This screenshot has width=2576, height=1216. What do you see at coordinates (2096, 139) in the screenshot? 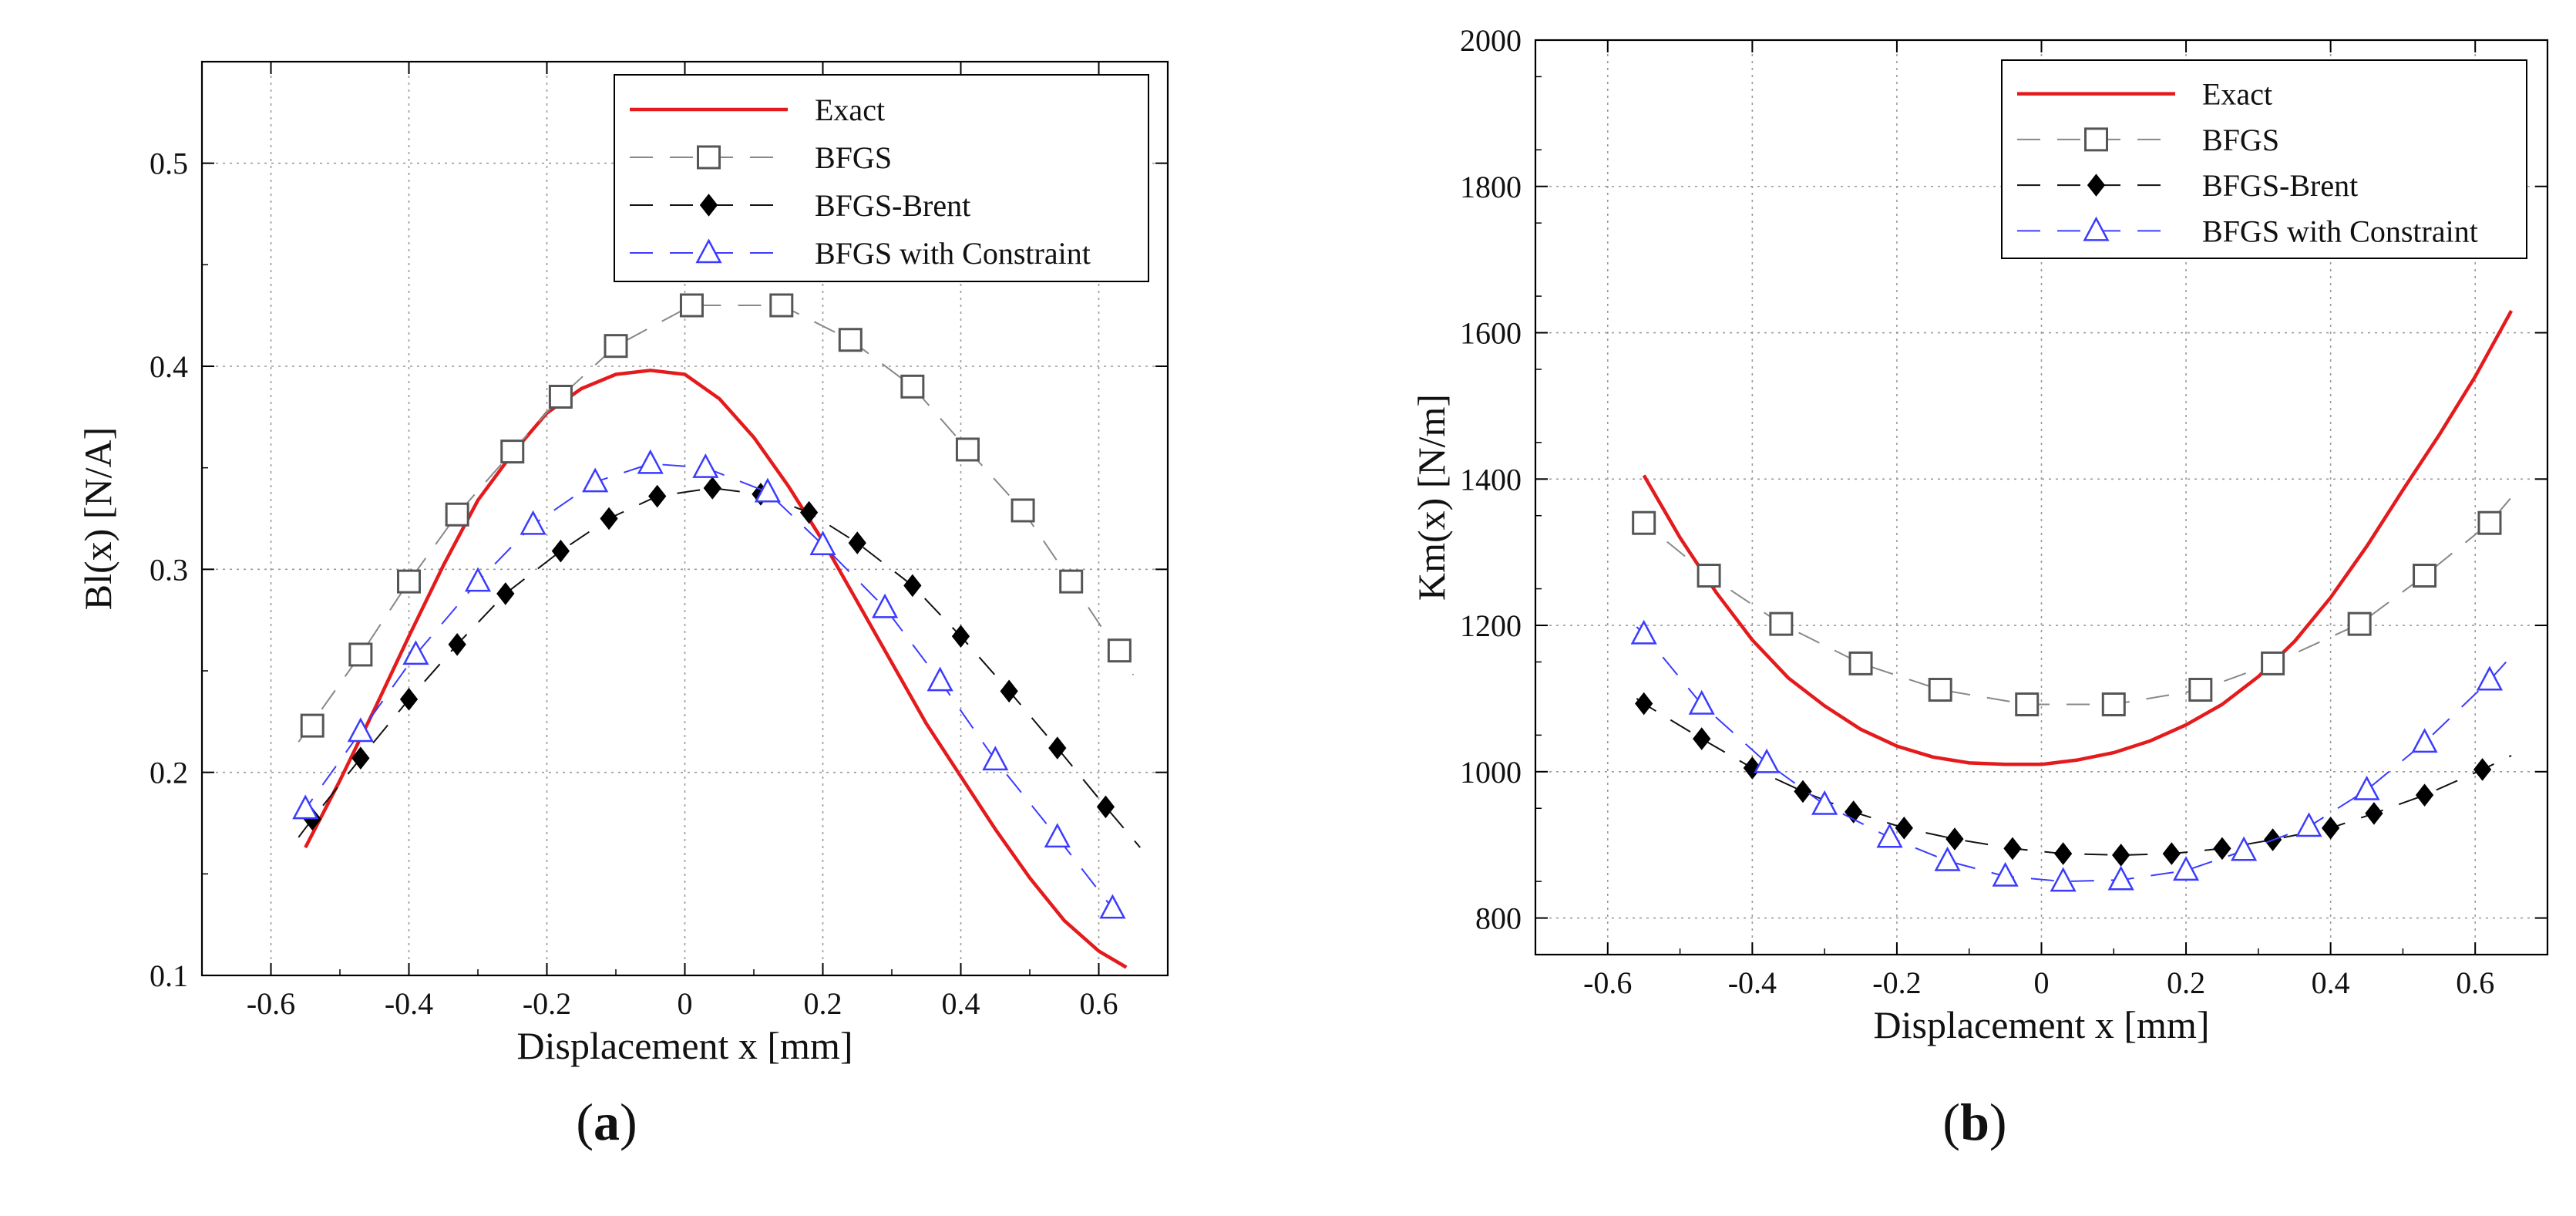
I see `legend-marker-bfgs` at bounding box center [2096, 139].